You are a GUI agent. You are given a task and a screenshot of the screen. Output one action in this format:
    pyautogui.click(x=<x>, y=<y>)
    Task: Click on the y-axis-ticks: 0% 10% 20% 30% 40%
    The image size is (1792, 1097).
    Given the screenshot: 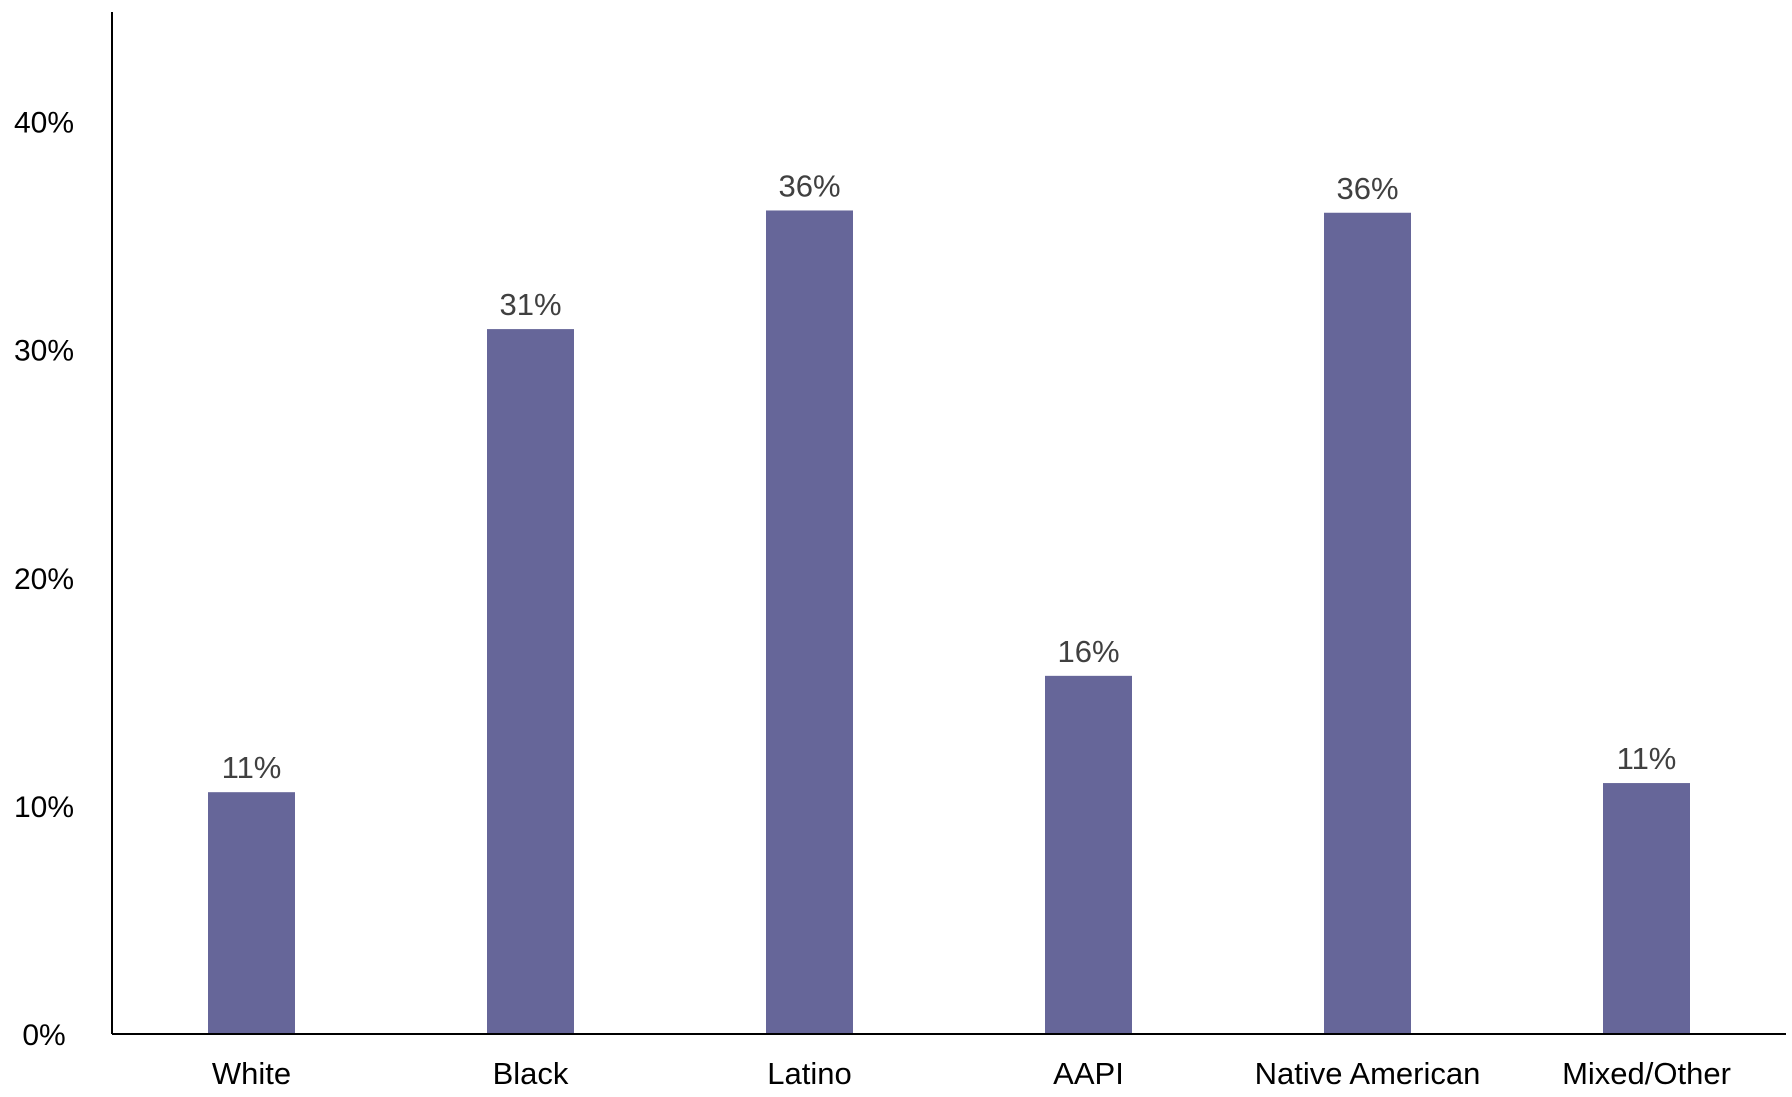 What is the action you would take?
    pyautogui.click(x=44, y=580)
    